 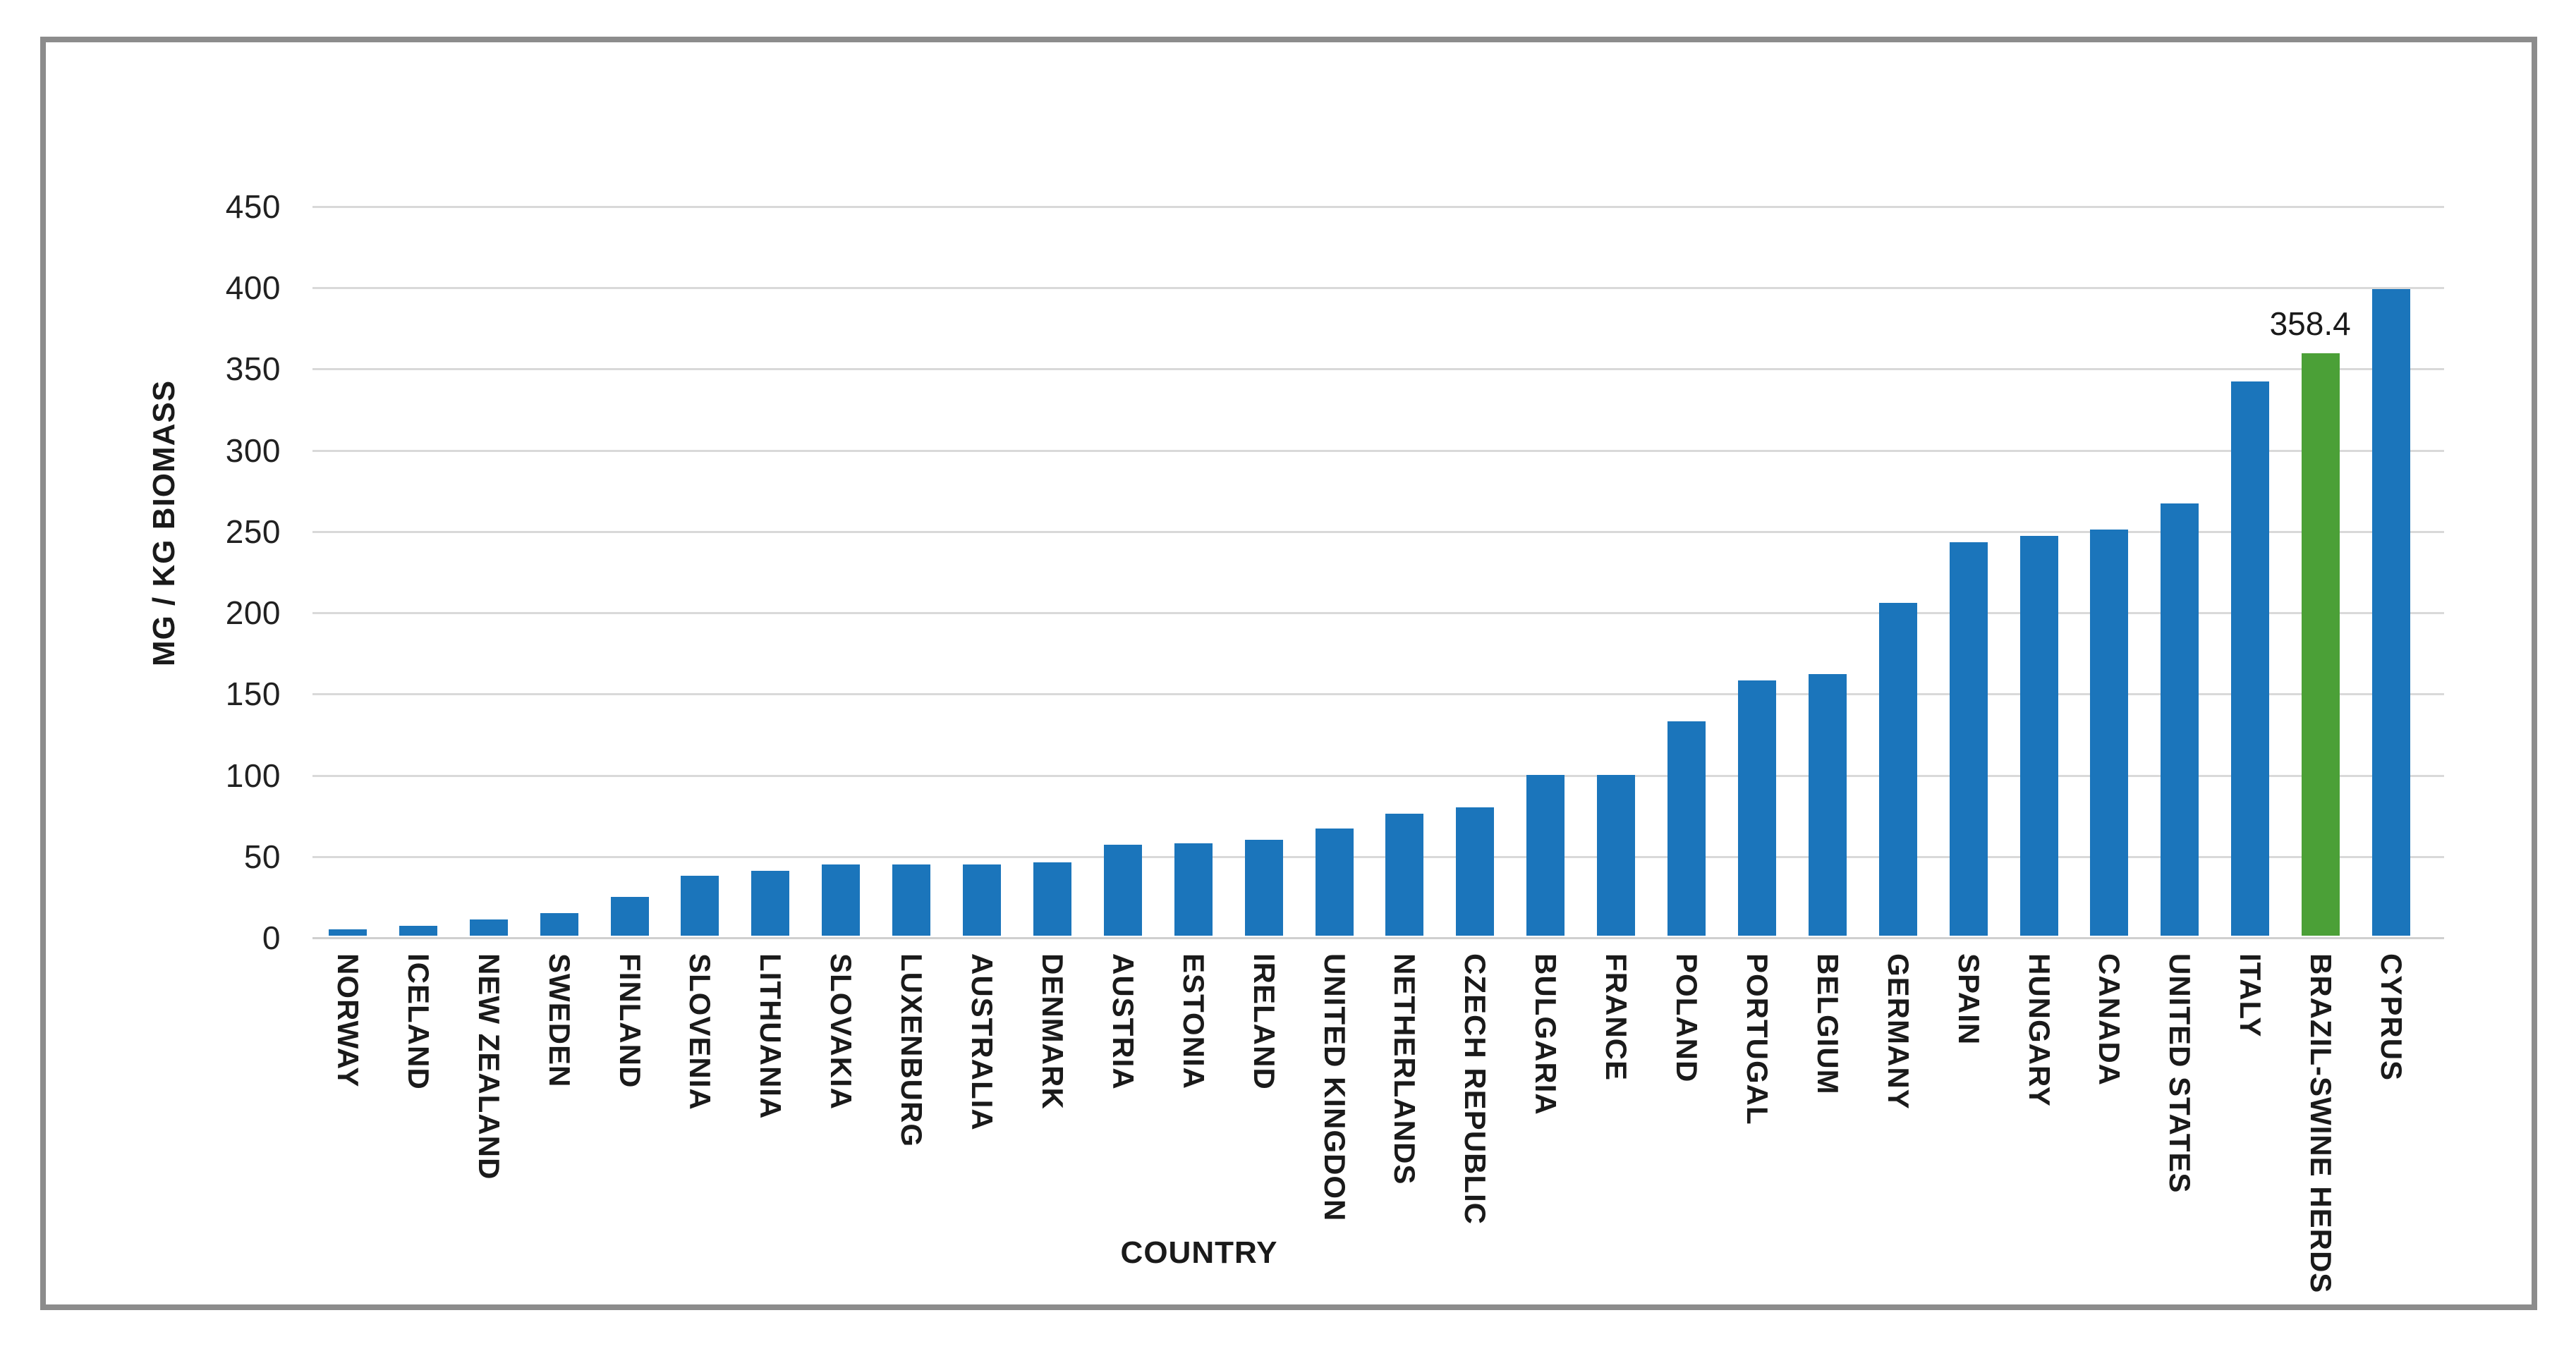 What do you see at coordinates (262, 856) in the screenshot?
I see `y-tick-label: 50` at bounding box center [262, 856].